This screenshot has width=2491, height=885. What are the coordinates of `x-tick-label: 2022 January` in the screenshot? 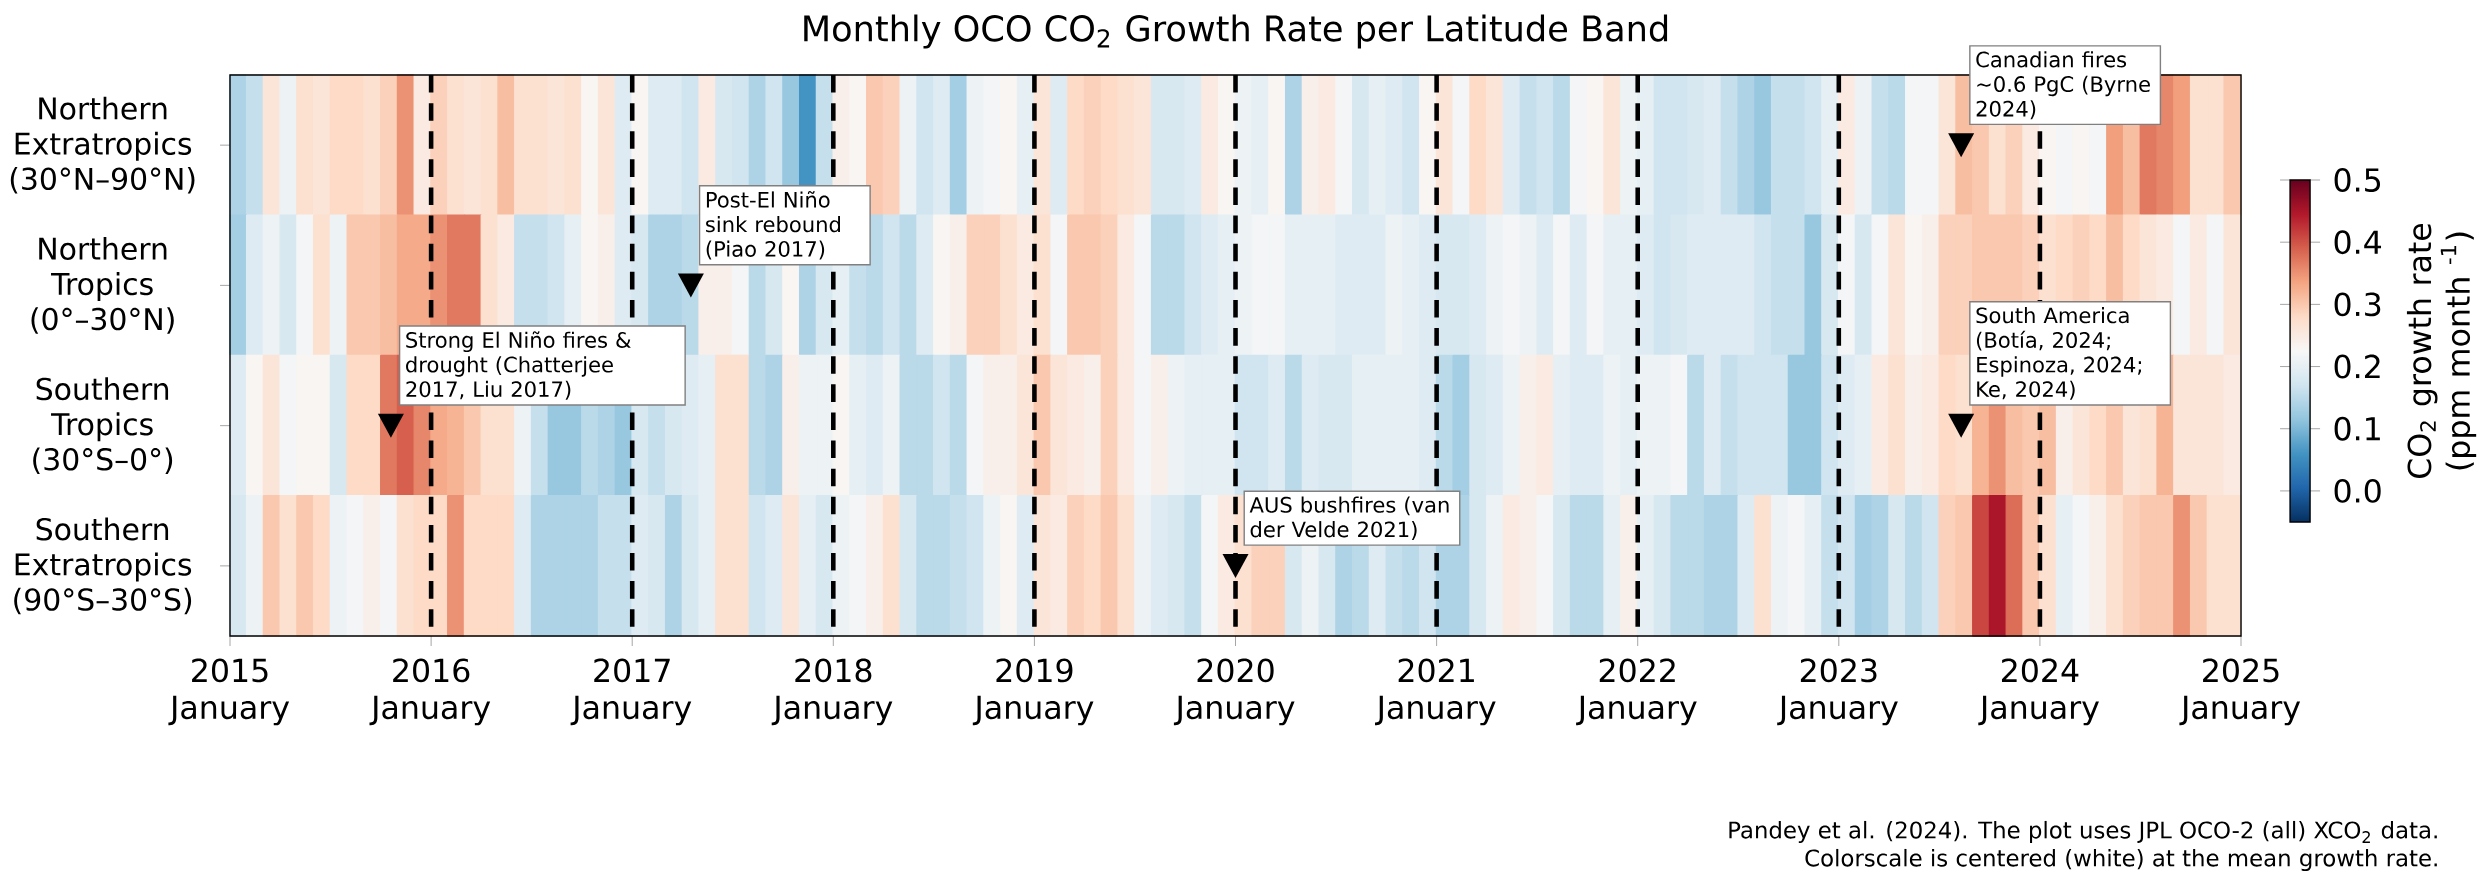 It's located at (1636, 692).